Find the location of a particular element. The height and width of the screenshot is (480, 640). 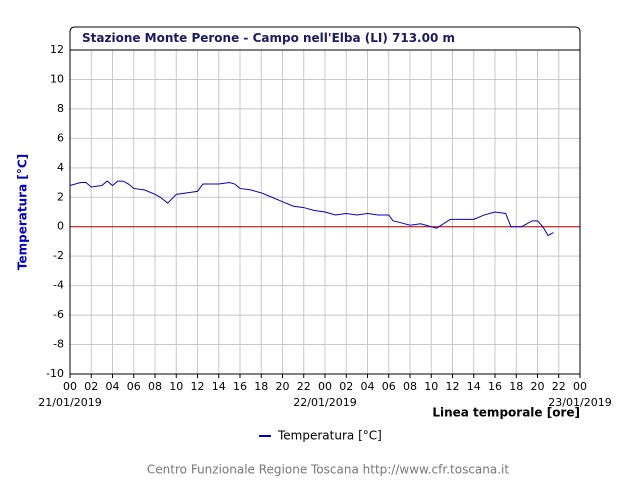

y-tick-label: 6 is located at coordinates (60, 137).